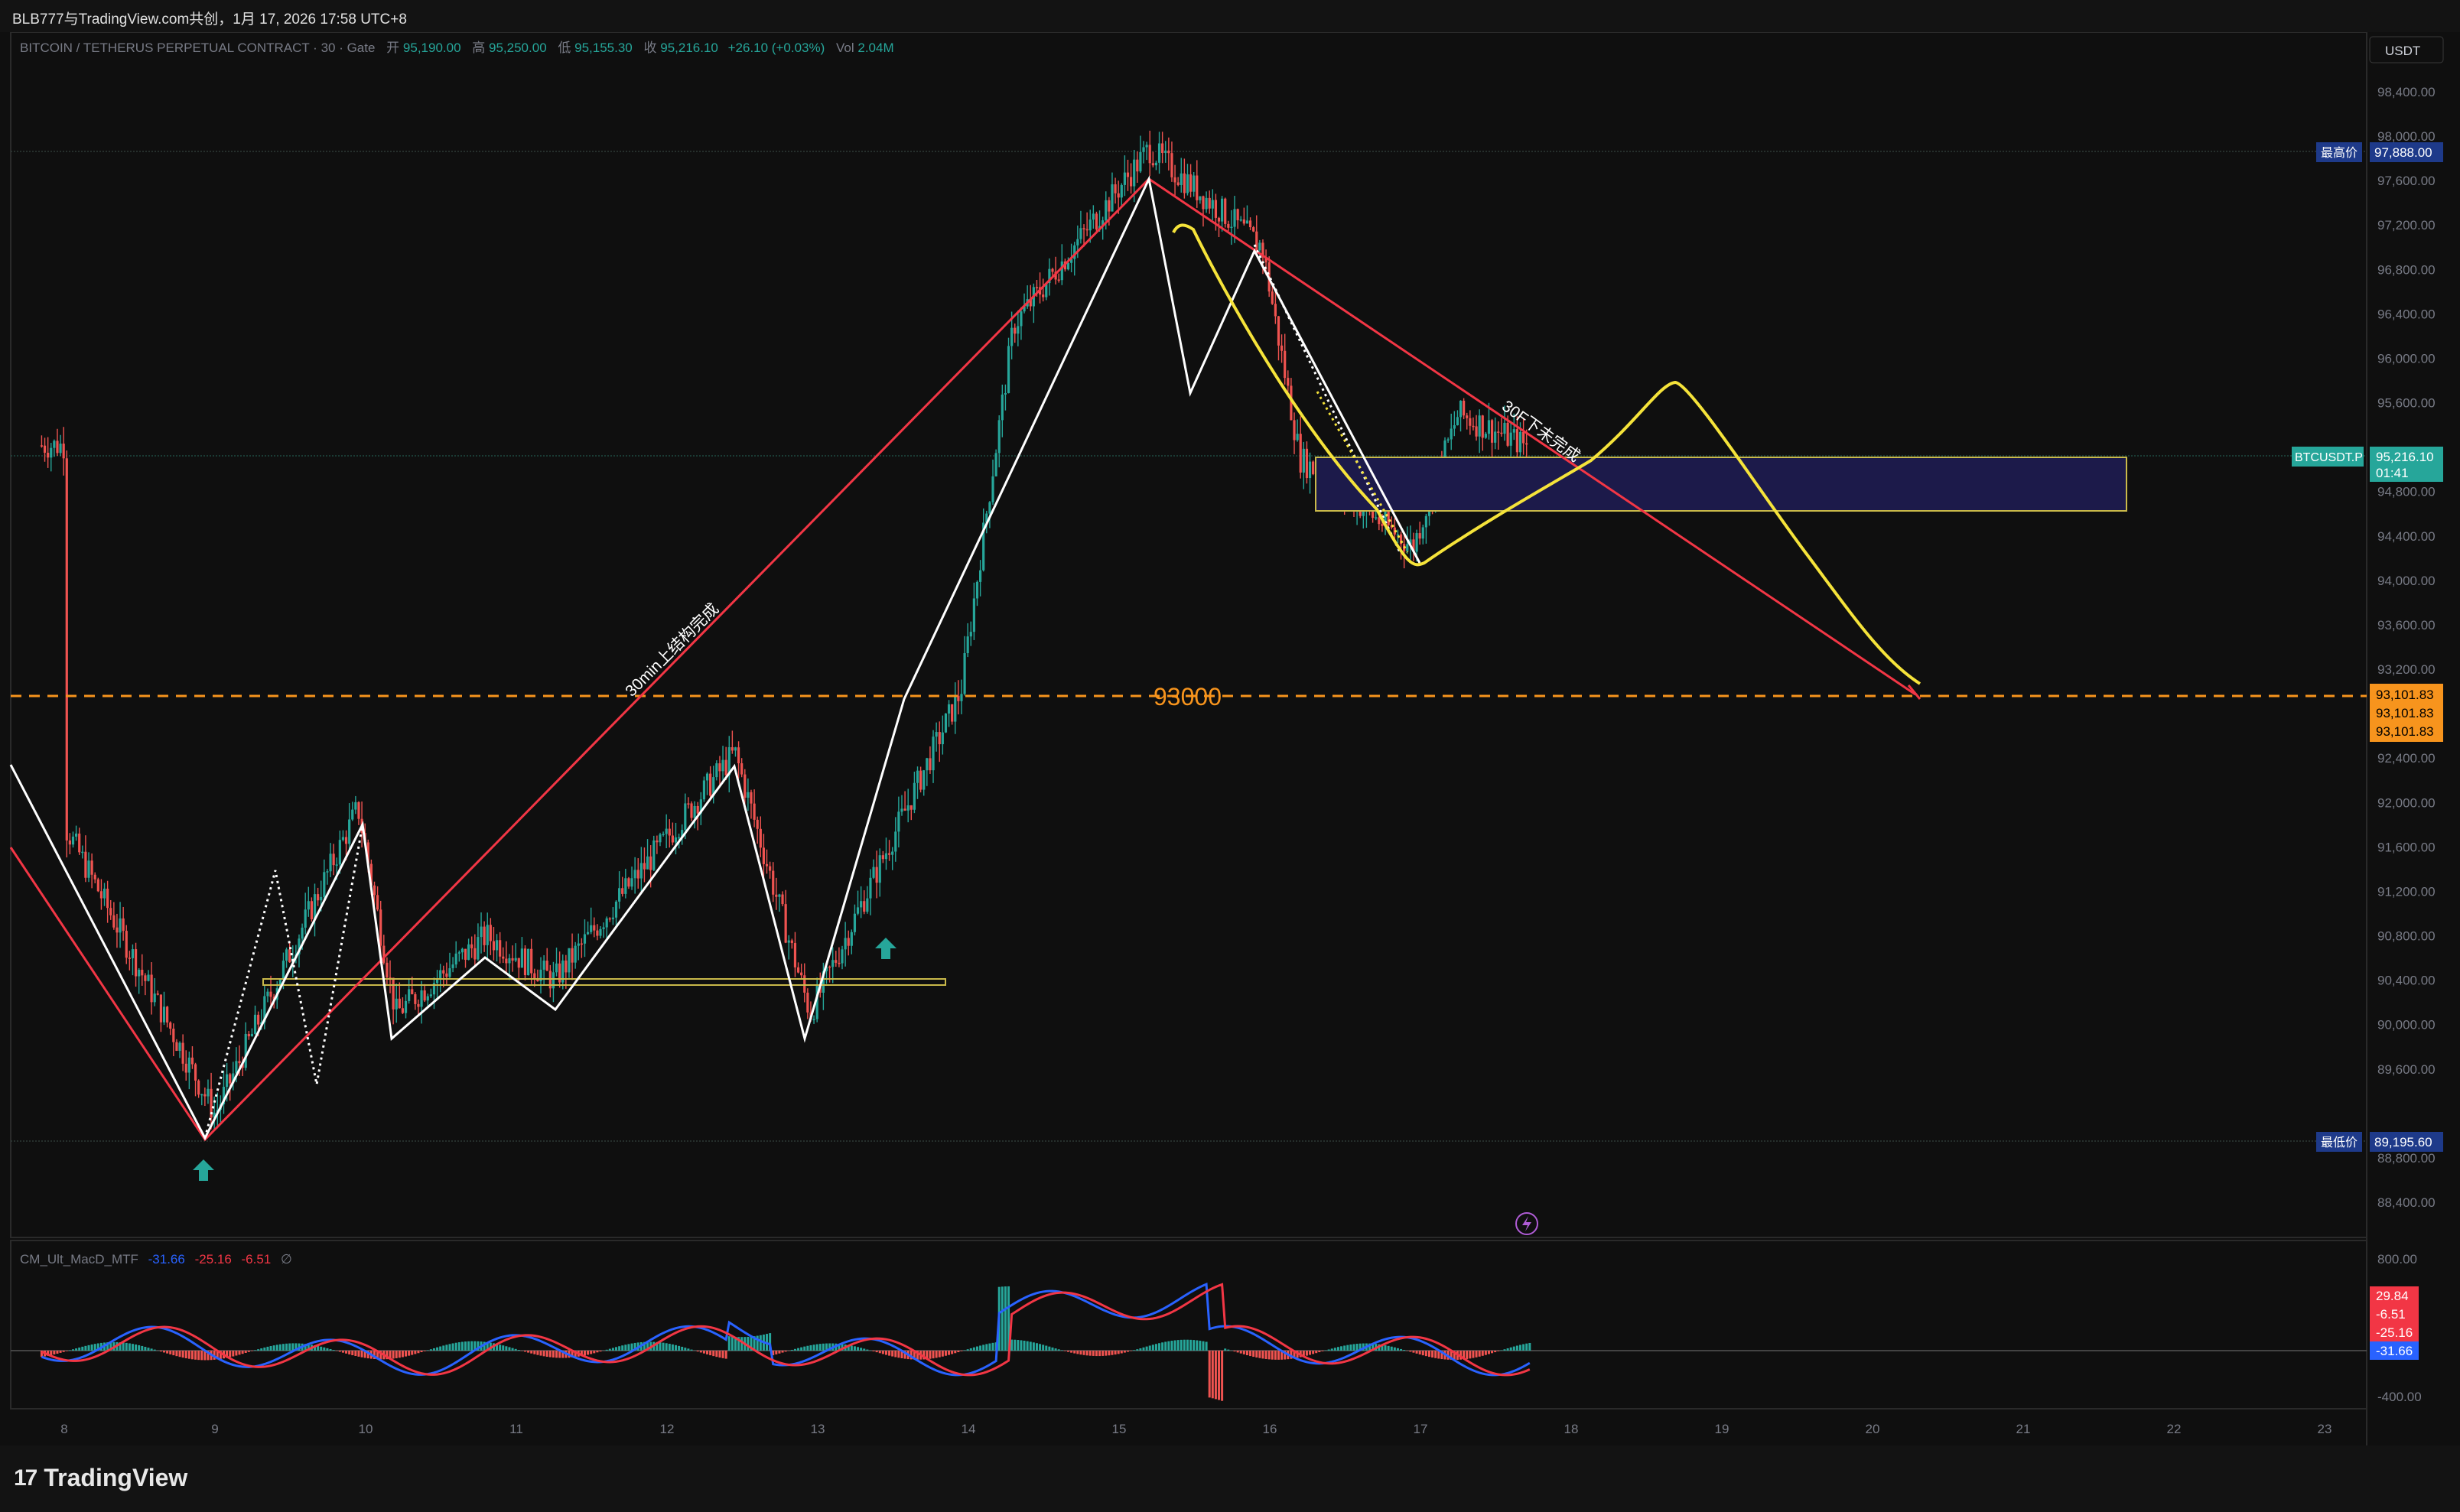 This screenshot has height=1512, width=2460. What do you see at coordinates (1721, 484) in the screenshot?
I see `target-zone` at bounding box center [1721, 484].